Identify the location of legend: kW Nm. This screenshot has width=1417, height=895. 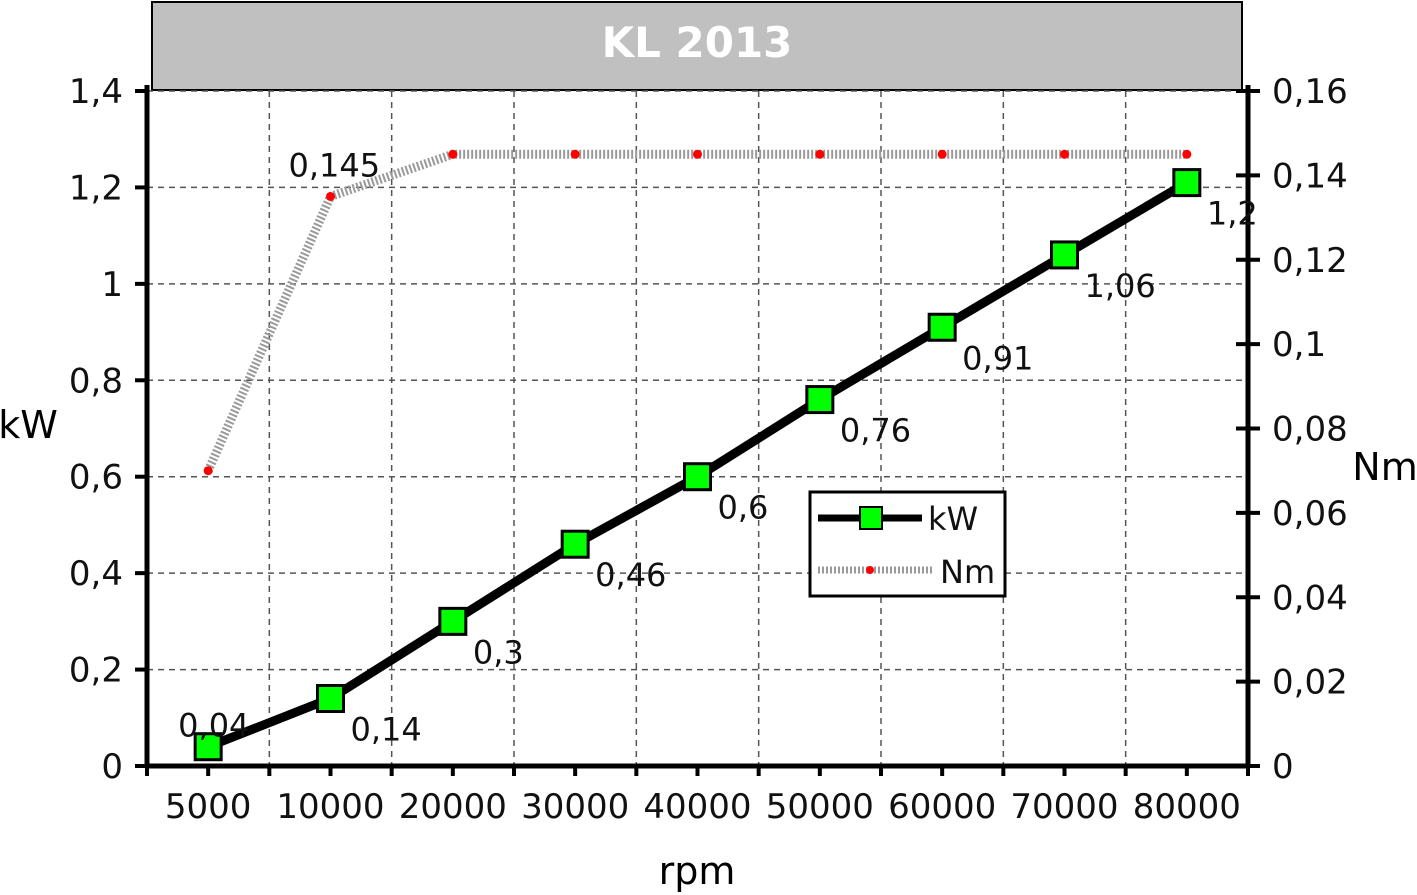
(907, 544).